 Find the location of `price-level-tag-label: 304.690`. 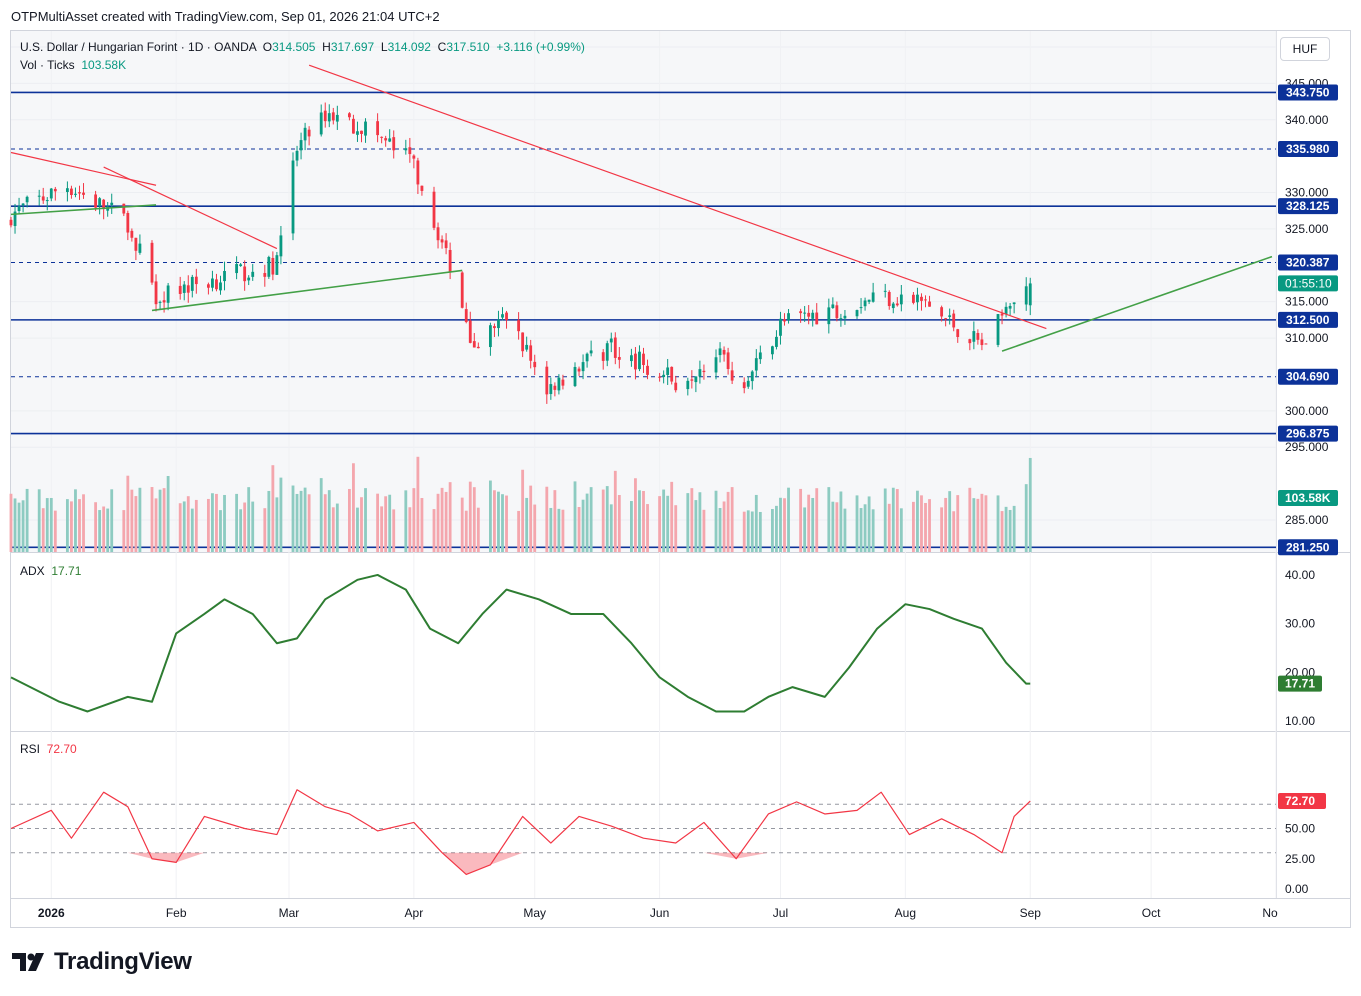

price-level-tag-label: 304.690 is located at coordinates (1308, 377).